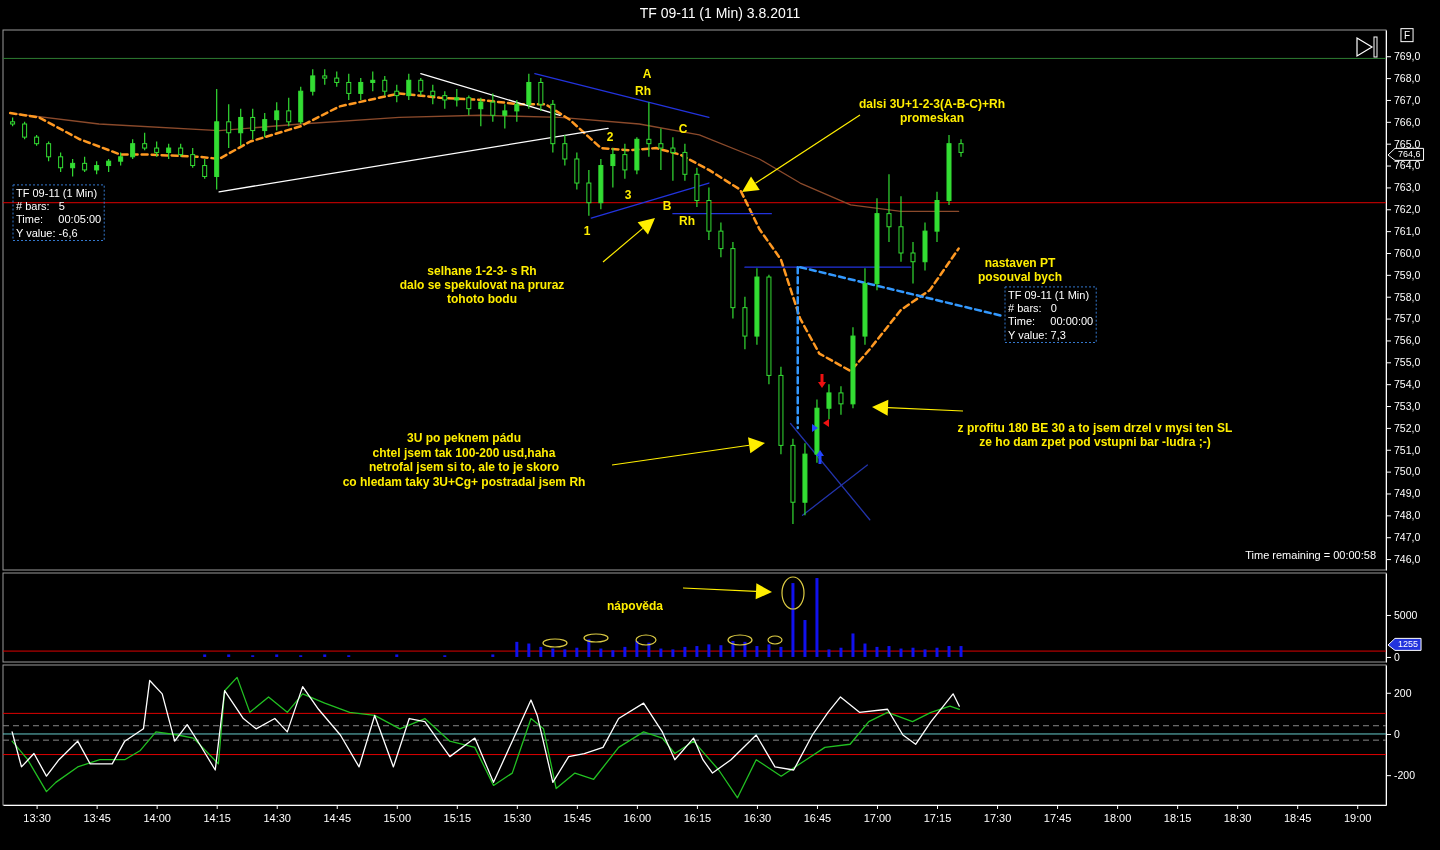  What do you see at coordinates (1407, 558) in the screenshot?
I see `y-tick-label: 746,0` at bounding box center [1407, 558].